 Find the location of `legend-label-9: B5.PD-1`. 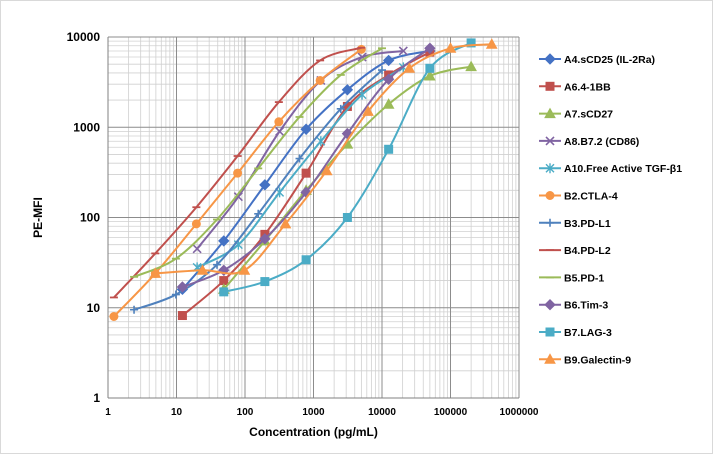

legend-label-9: B5.PD-1 is located at coordinates (584, 278).